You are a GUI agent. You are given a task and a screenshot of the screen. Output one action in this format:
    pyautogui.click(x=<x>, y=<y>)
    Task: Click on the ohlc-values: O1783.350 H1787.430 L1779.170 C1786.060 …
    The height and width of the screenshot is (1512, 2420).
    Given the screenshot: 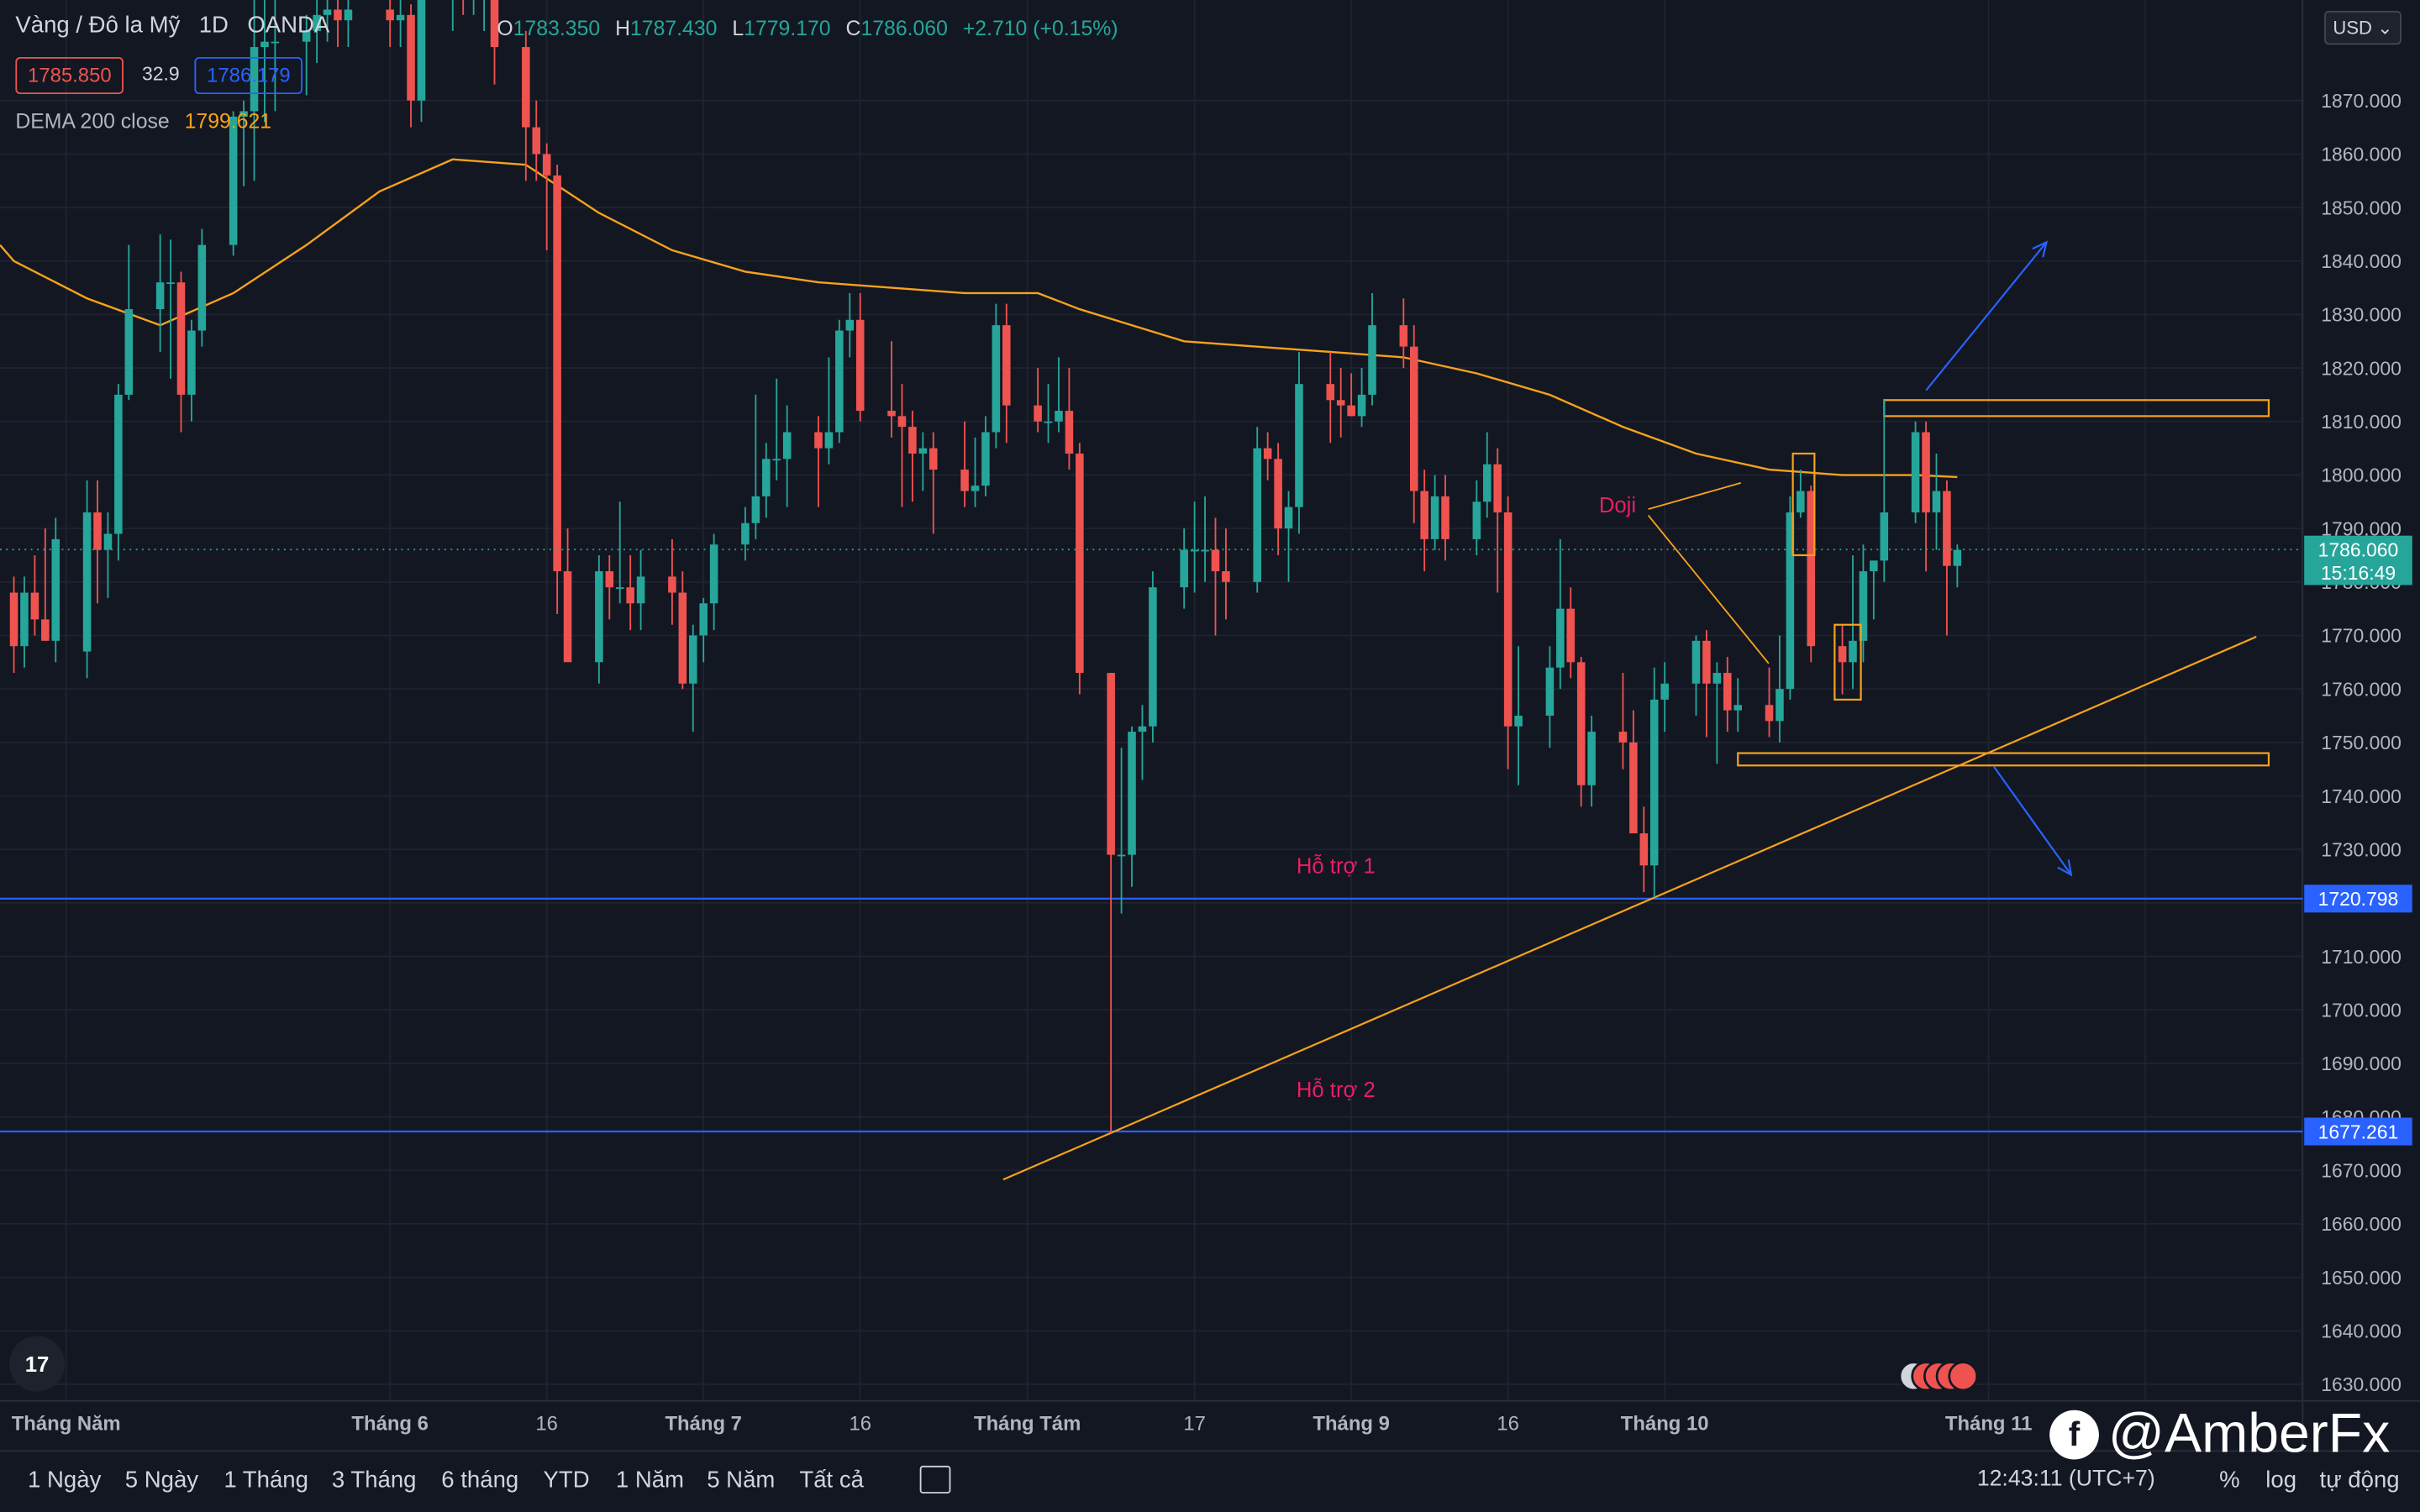 What is the action you would take?
    pyautogui.click(x=808, y=28)
    